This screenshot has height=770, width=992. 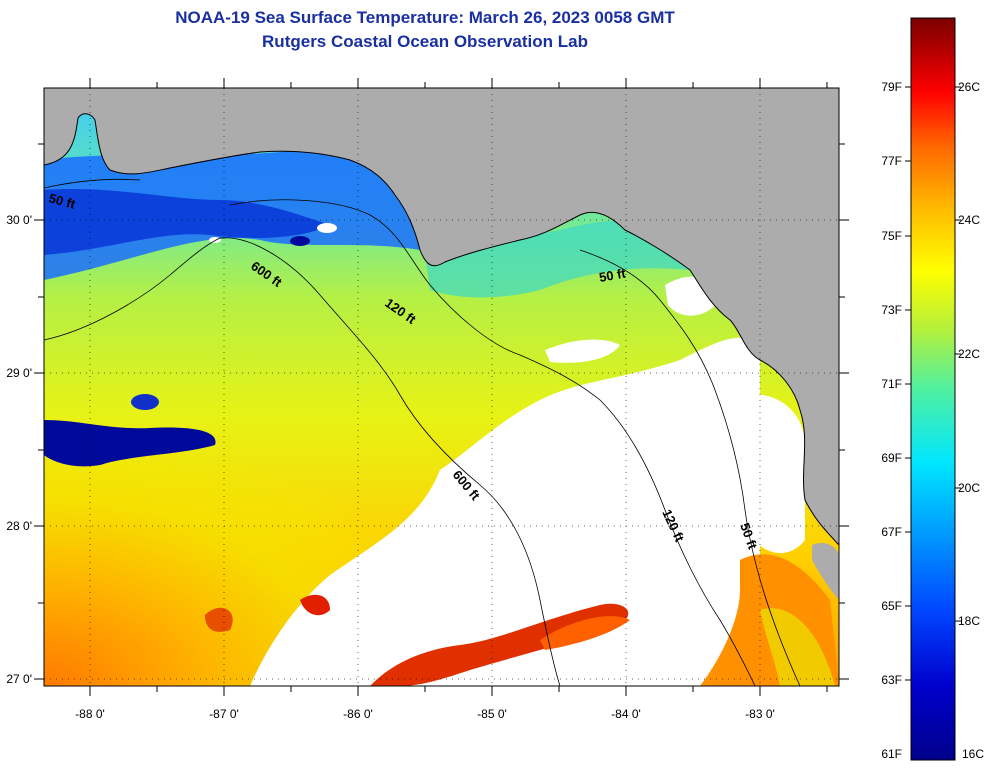 I want to click on cold-patch-west, so click(x=130, y=443).